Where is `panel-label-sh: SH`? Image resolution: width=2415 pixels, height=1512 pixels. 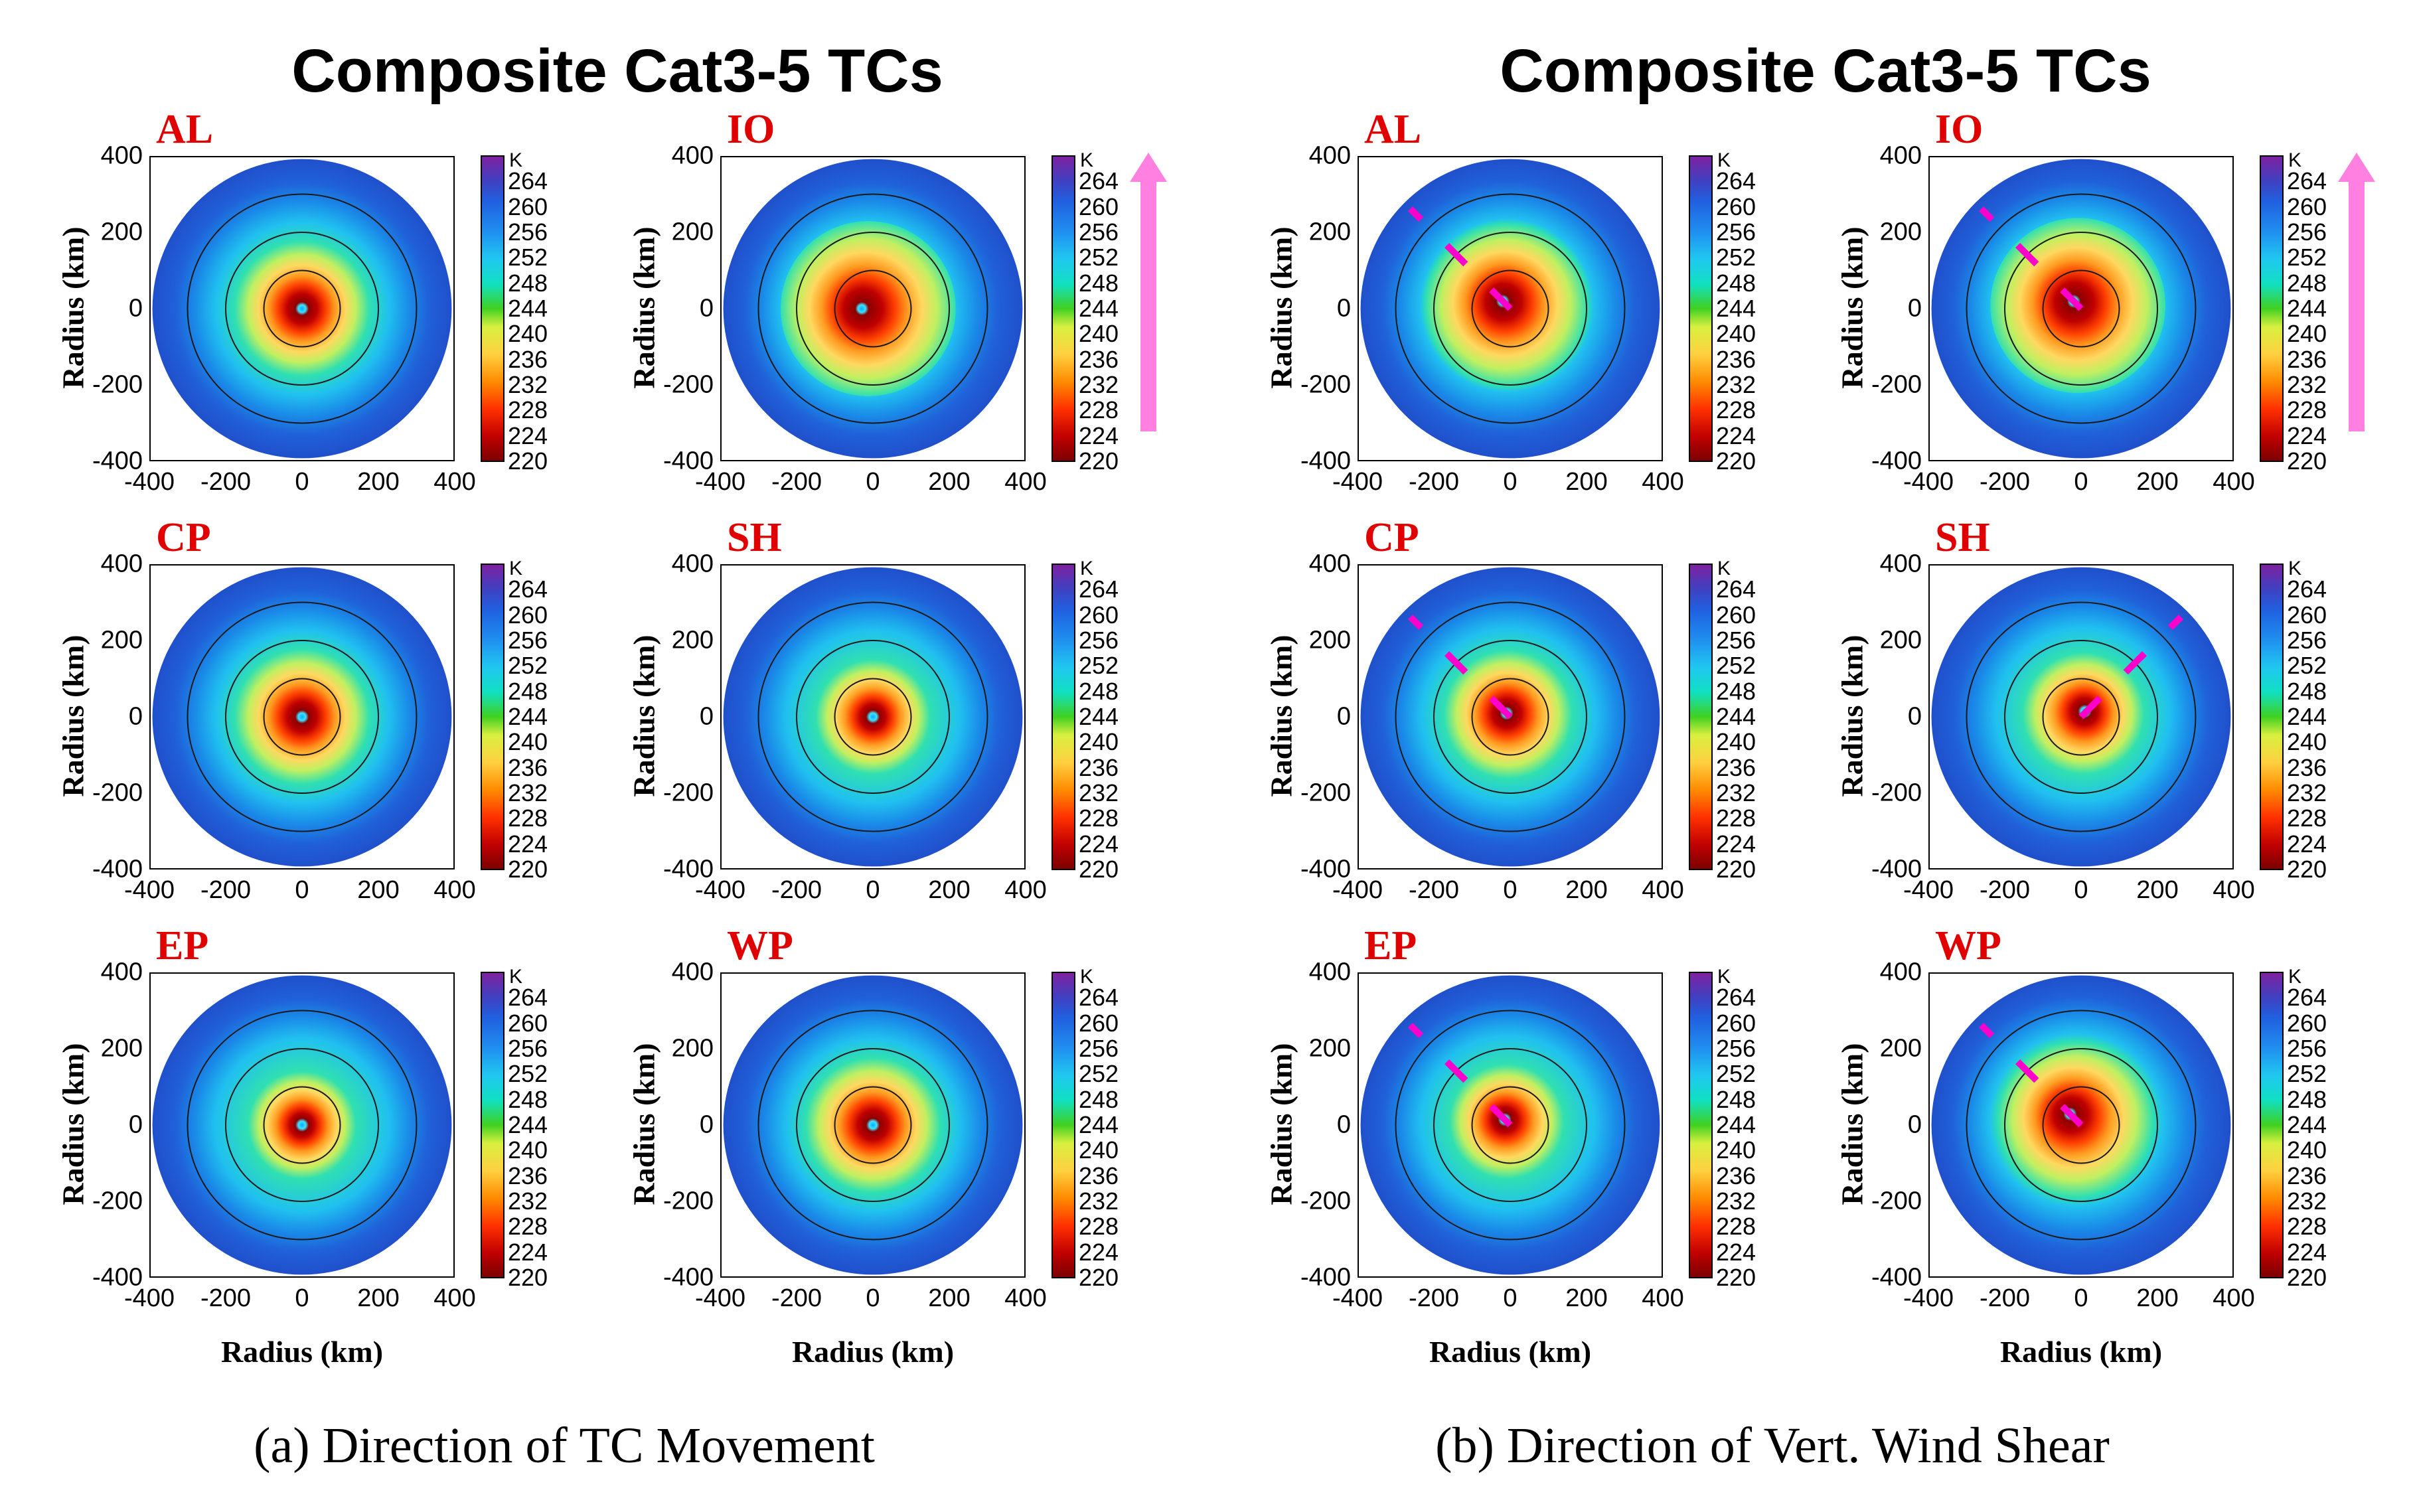
panel-label-sh: SH is located at coordinates (1962, 537).